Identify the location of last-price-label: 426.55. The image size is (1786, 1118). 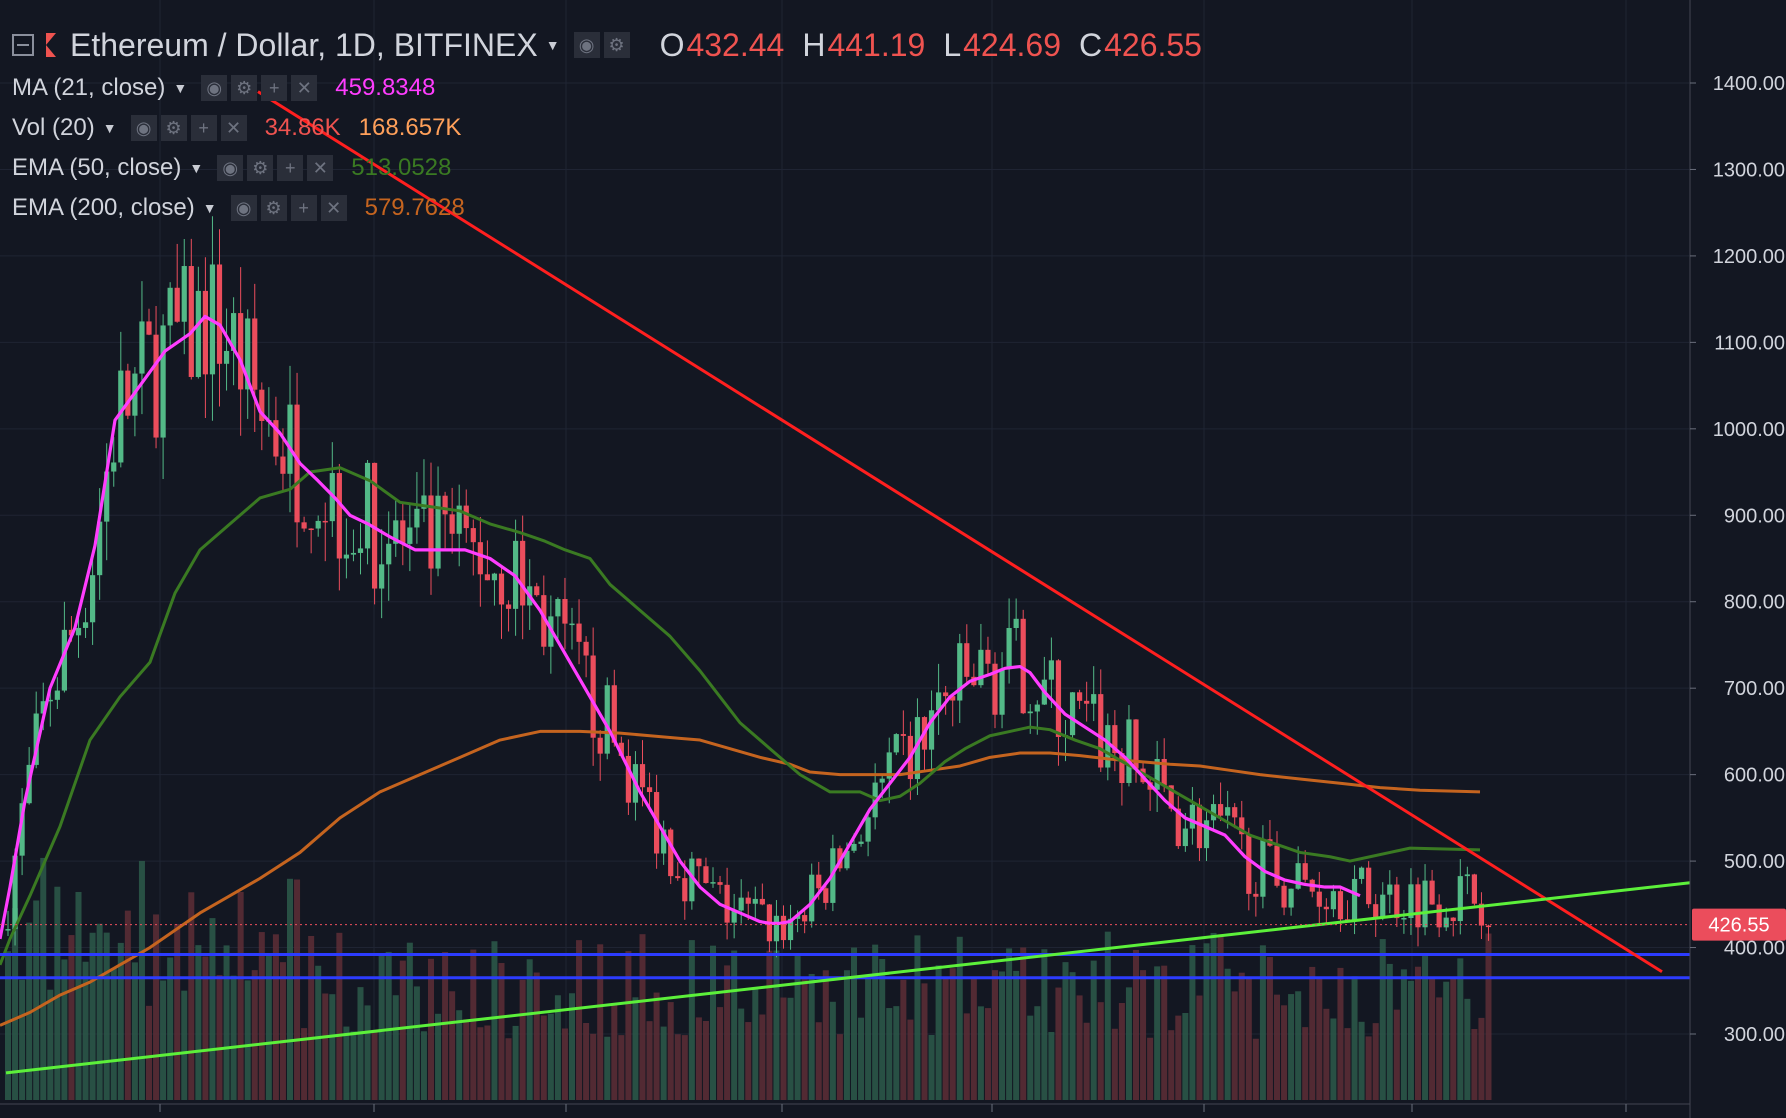
(1738, 926).